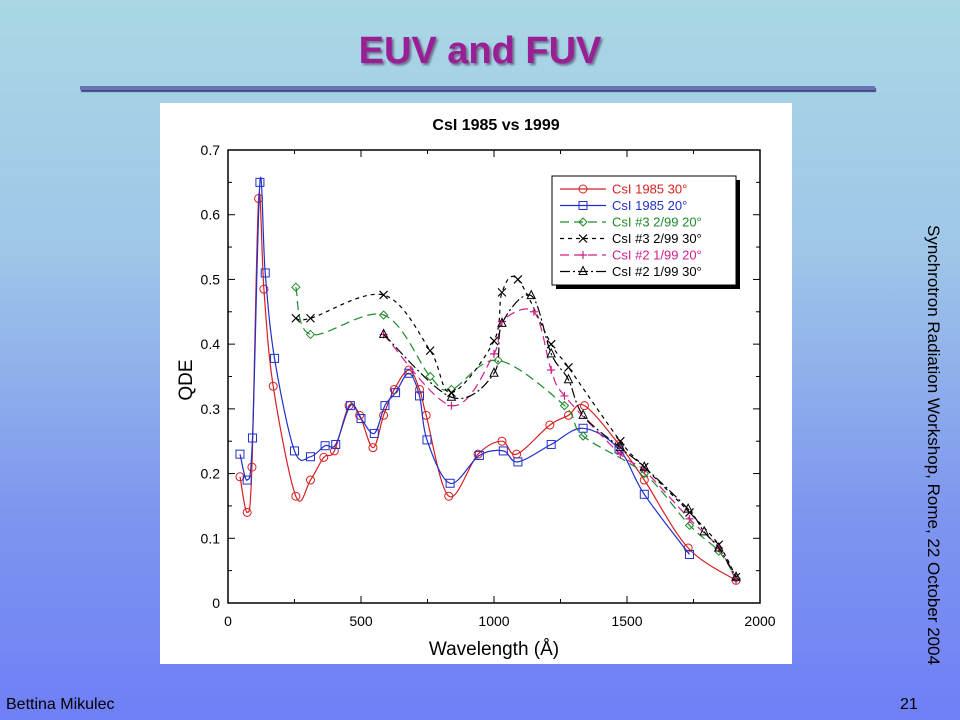 Image resolution: width=960 pixels, height=720 pixels. Describe the element at coordinates (211, 279) in the screenshot. I see `y-tick-label: 0.5` at that location.